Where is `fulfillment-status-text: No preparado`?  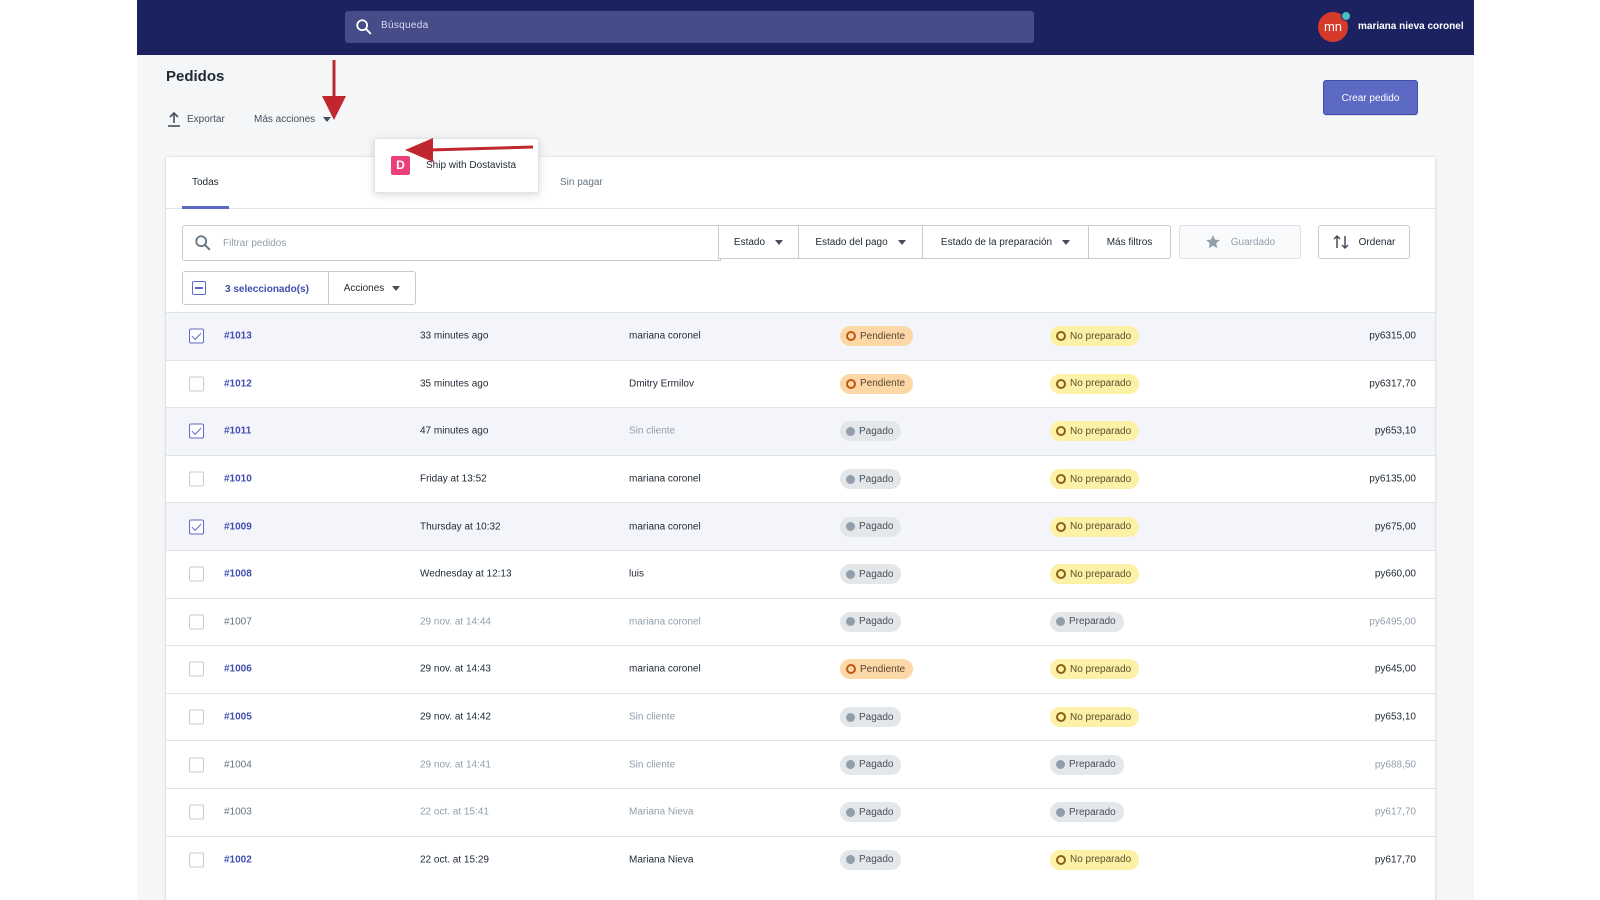
fulfillment-status-text: No preparado is located at coordinates (1101, 669).